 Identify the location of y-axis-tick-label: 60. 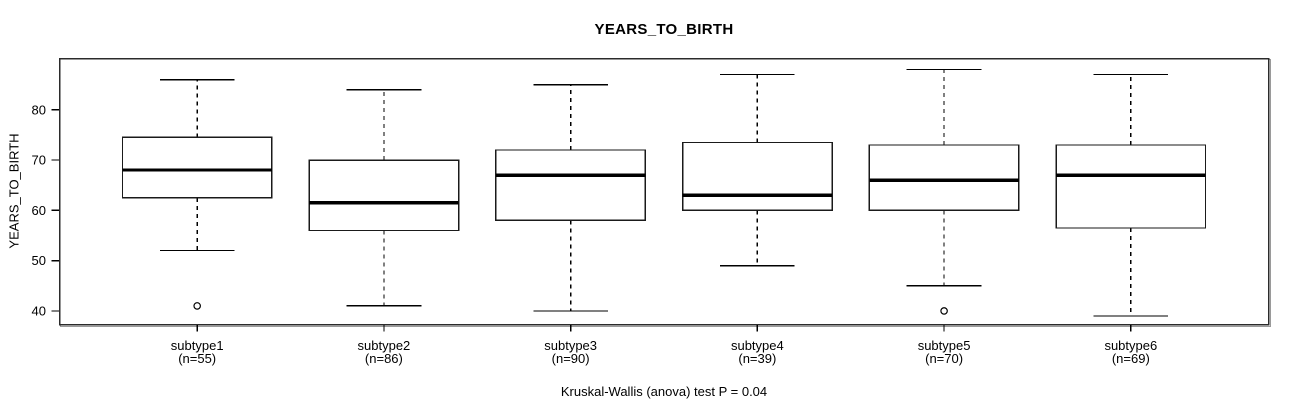
(39, 210).